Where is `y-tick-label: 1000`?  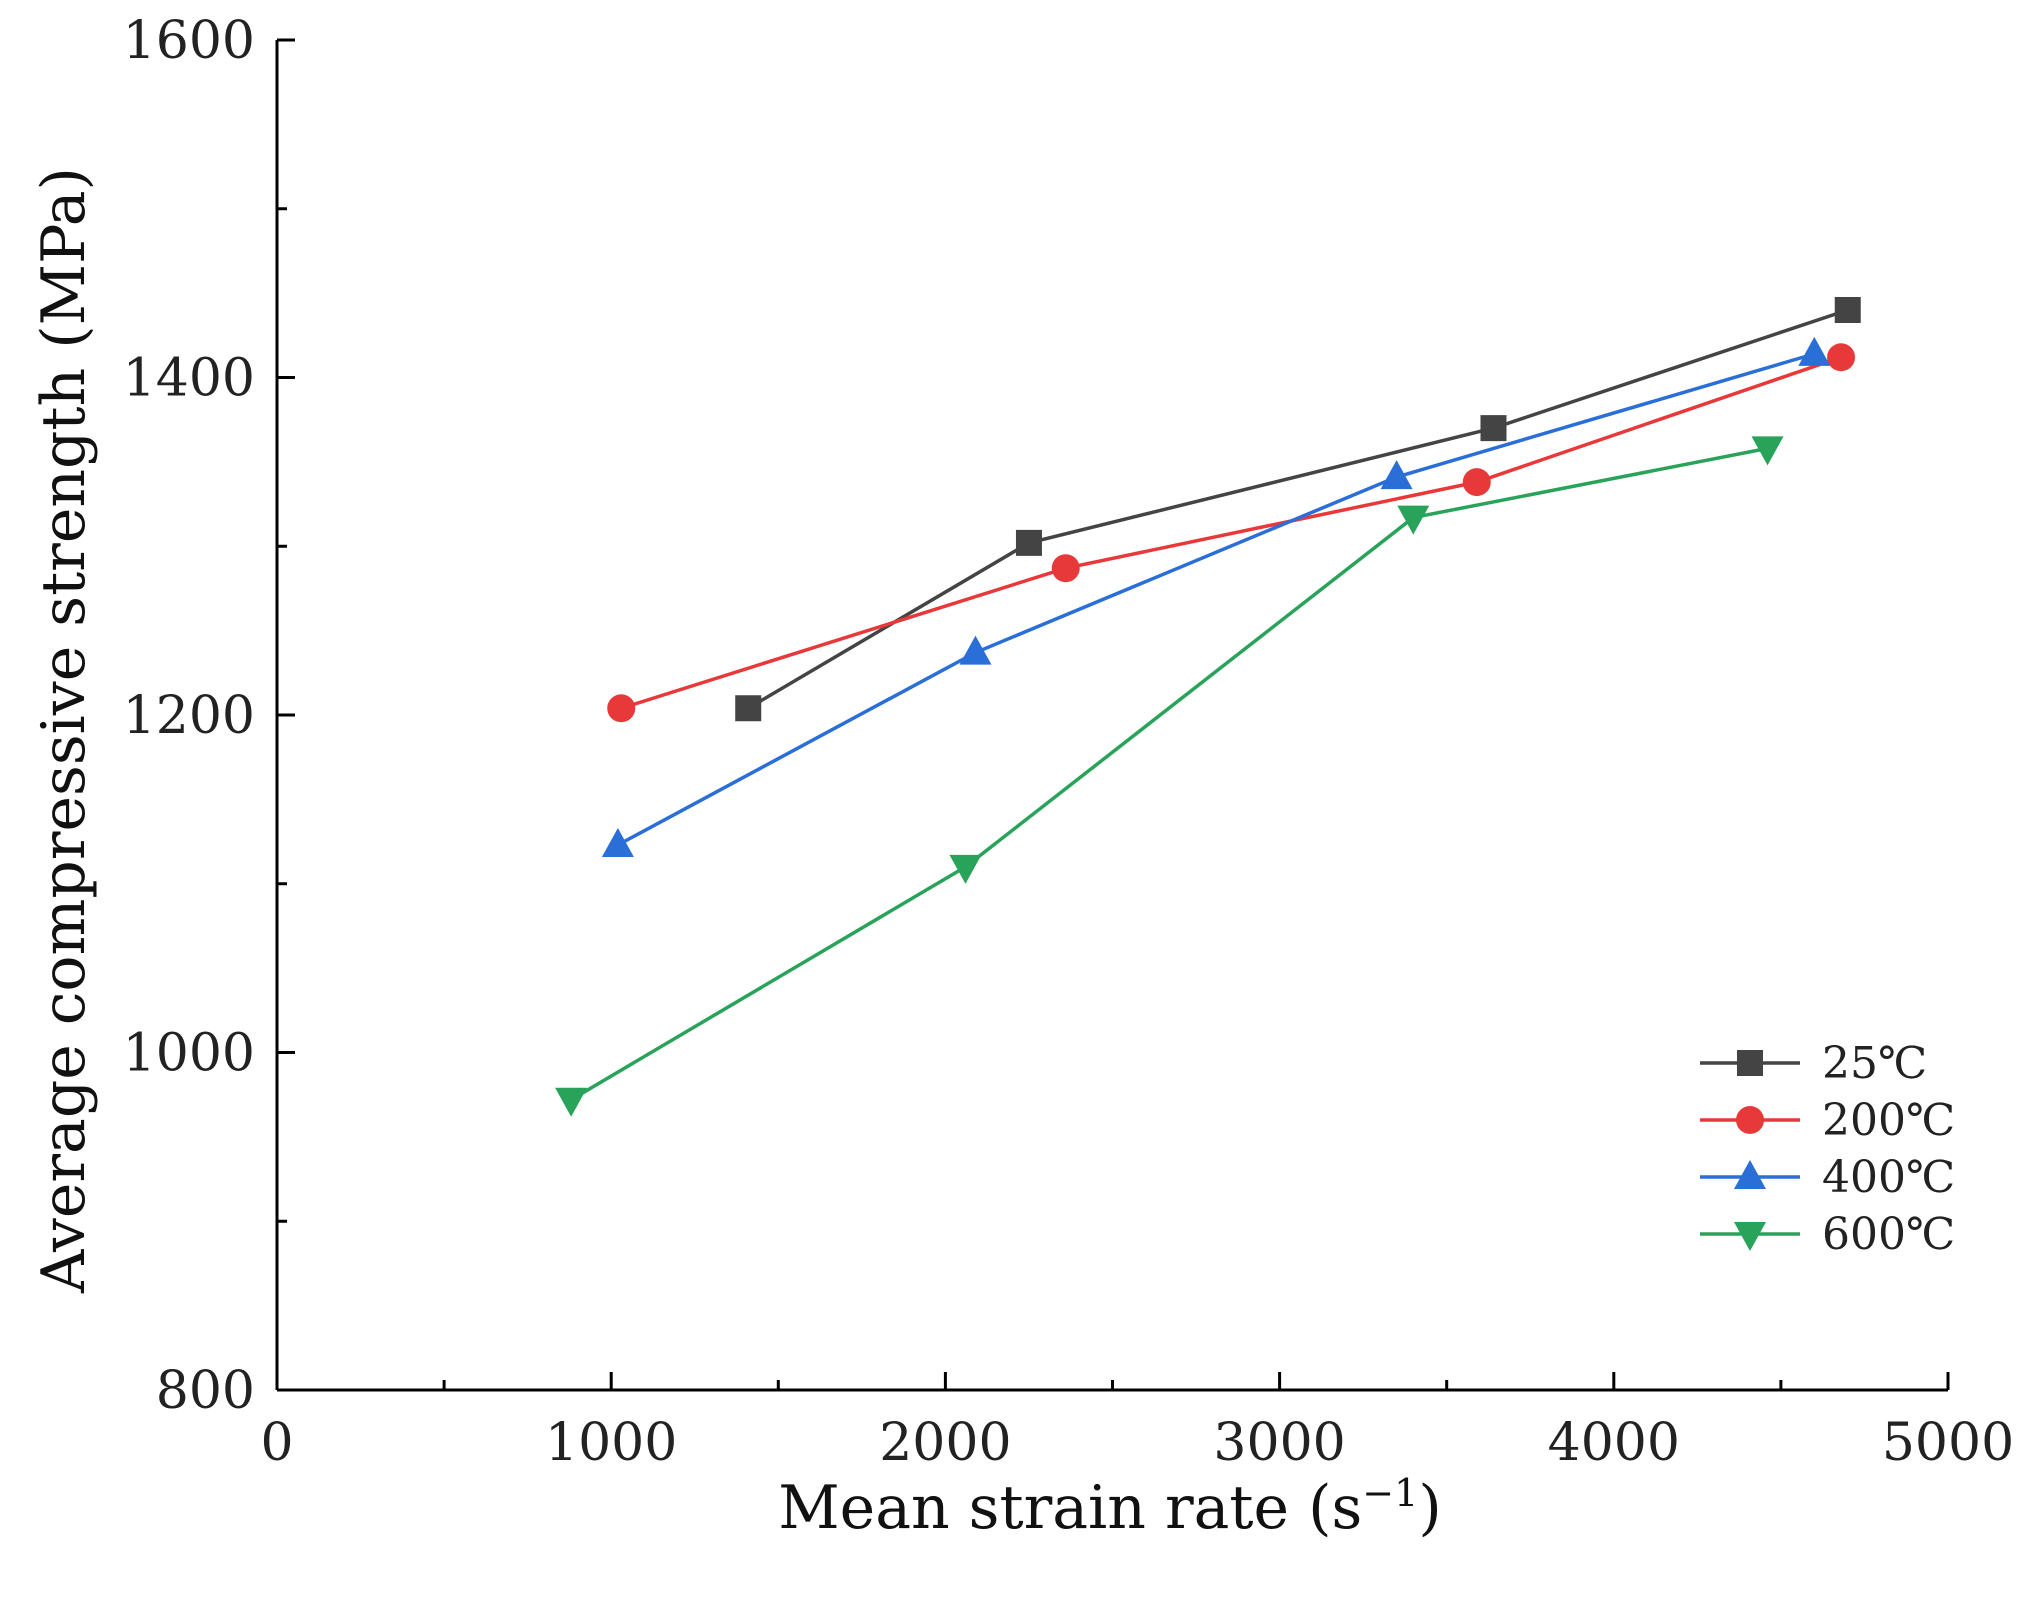
y-tick-label: 1000 is located at coordinates (189, 1054).